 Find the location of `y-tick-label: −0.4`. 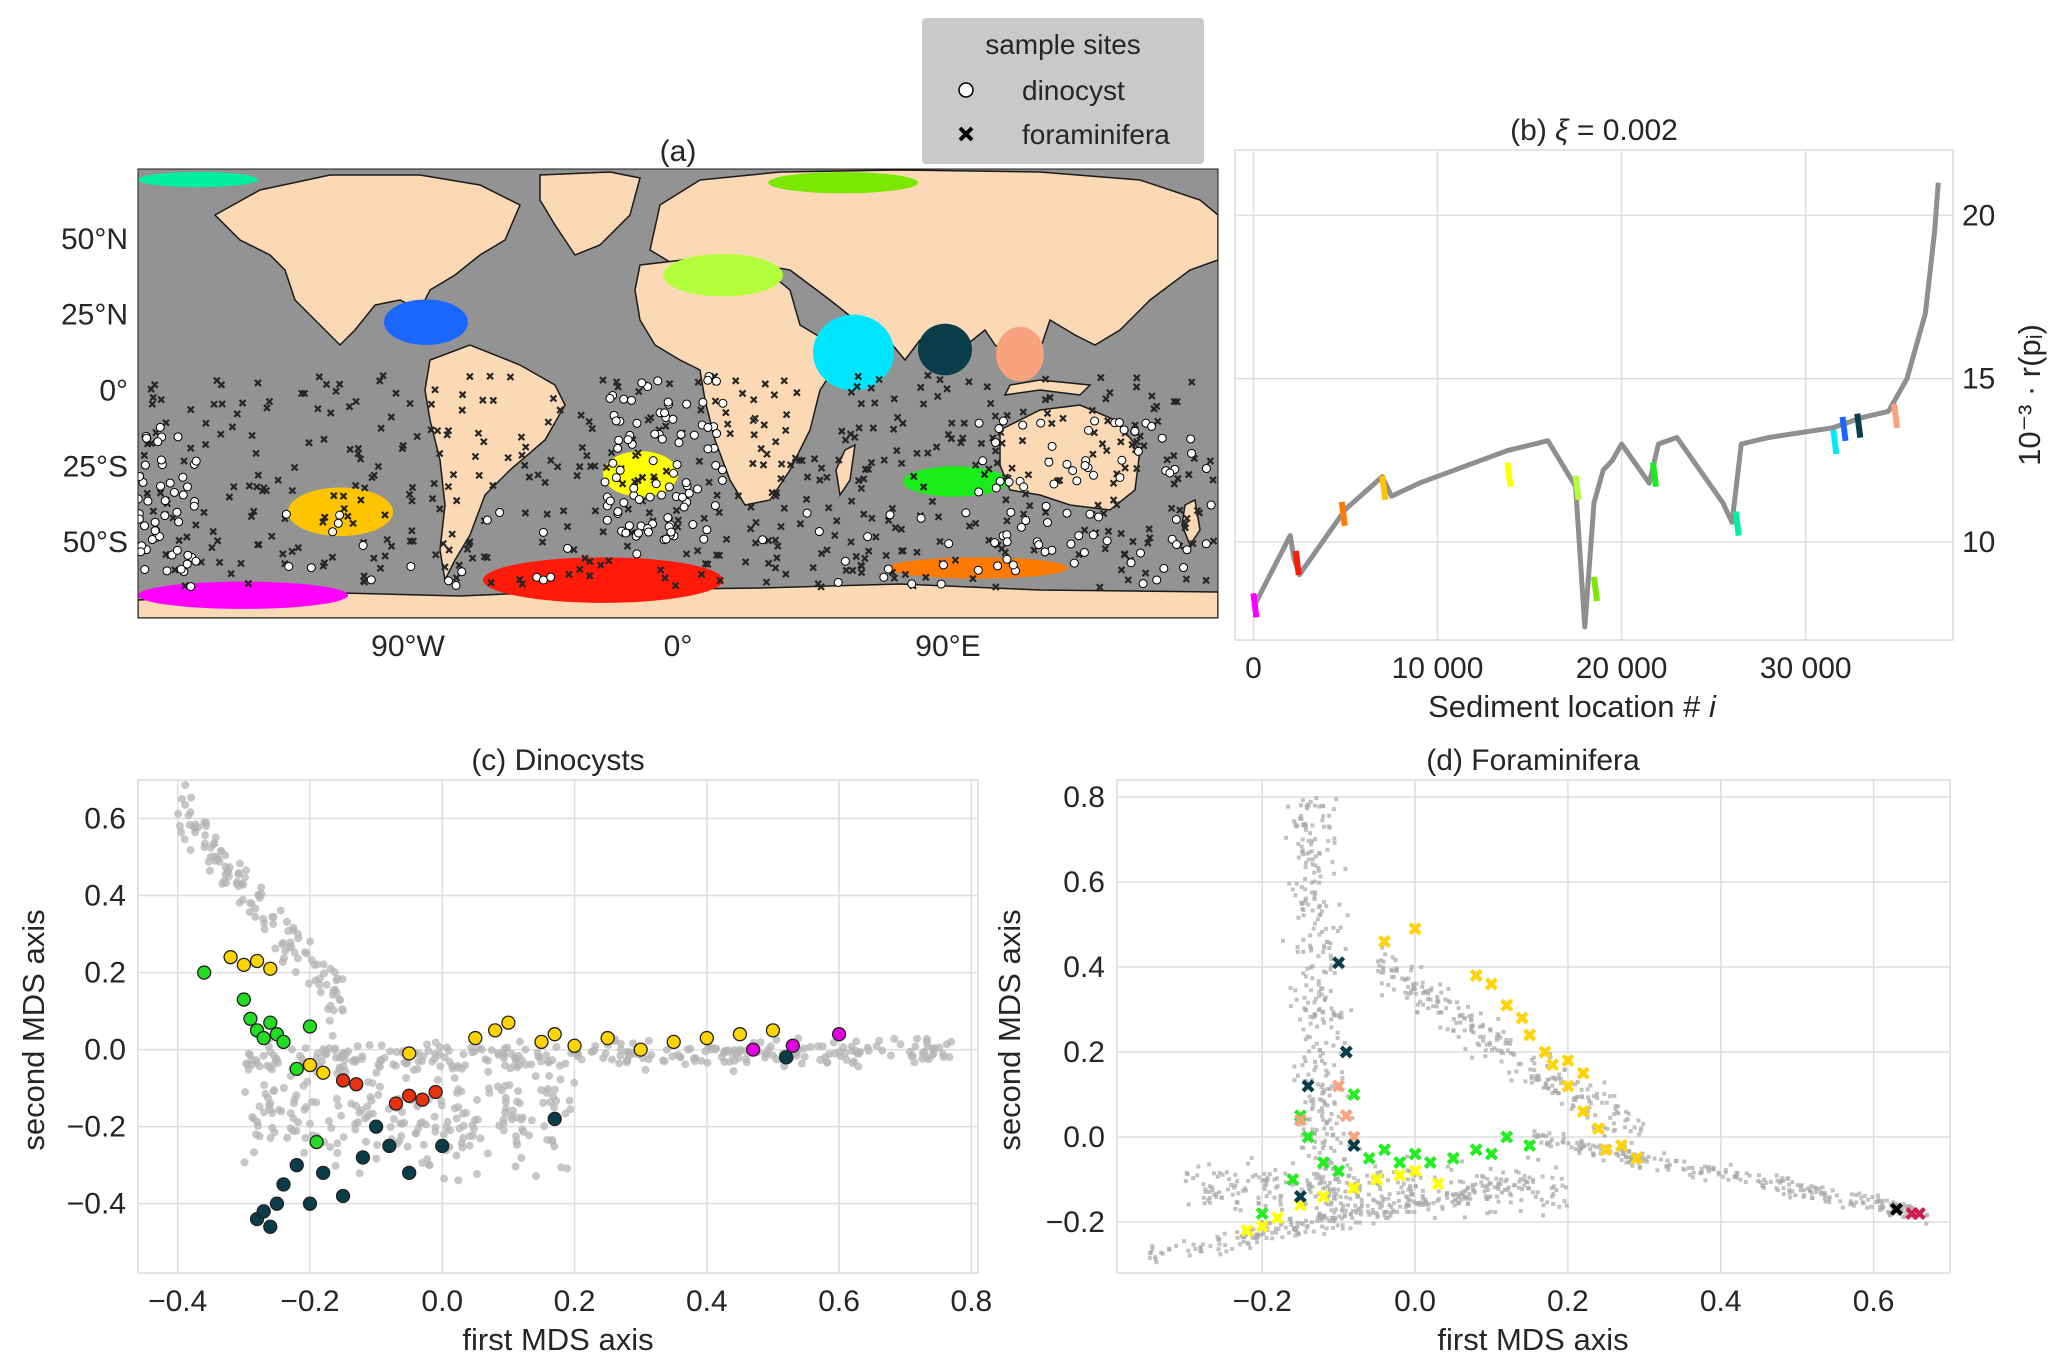

y-tick-label: −0.4 is located at coordinates (96, 1204).